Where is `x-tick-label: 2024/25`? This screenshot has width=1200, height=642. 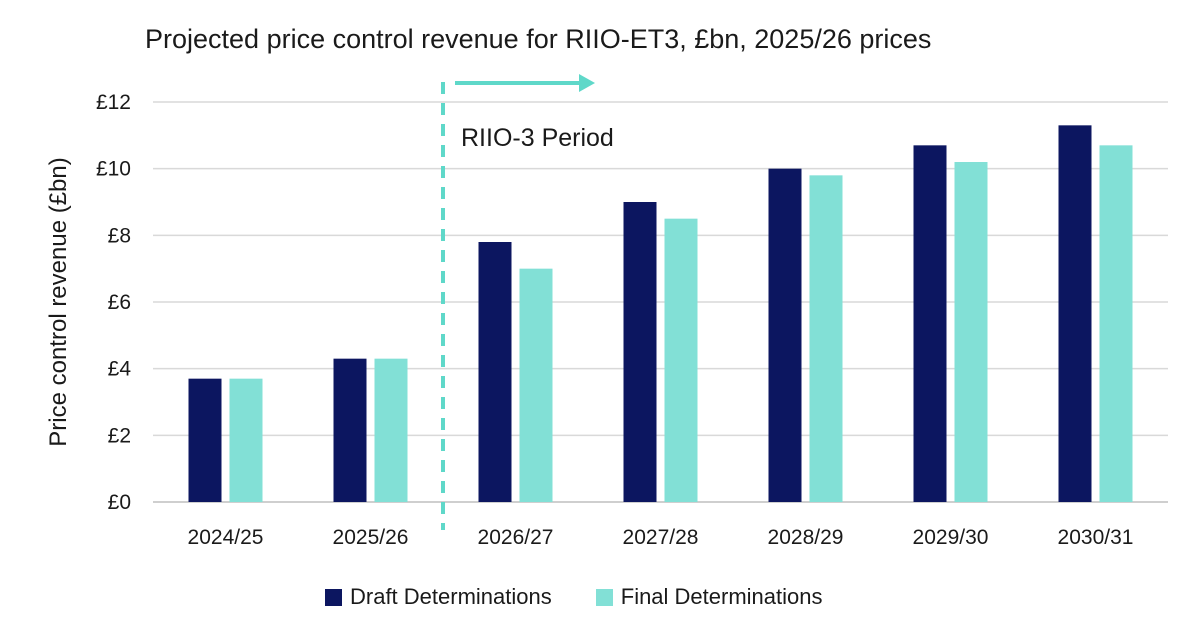 x-tick-label: 2024/25 is located at coordinates (226, 537).